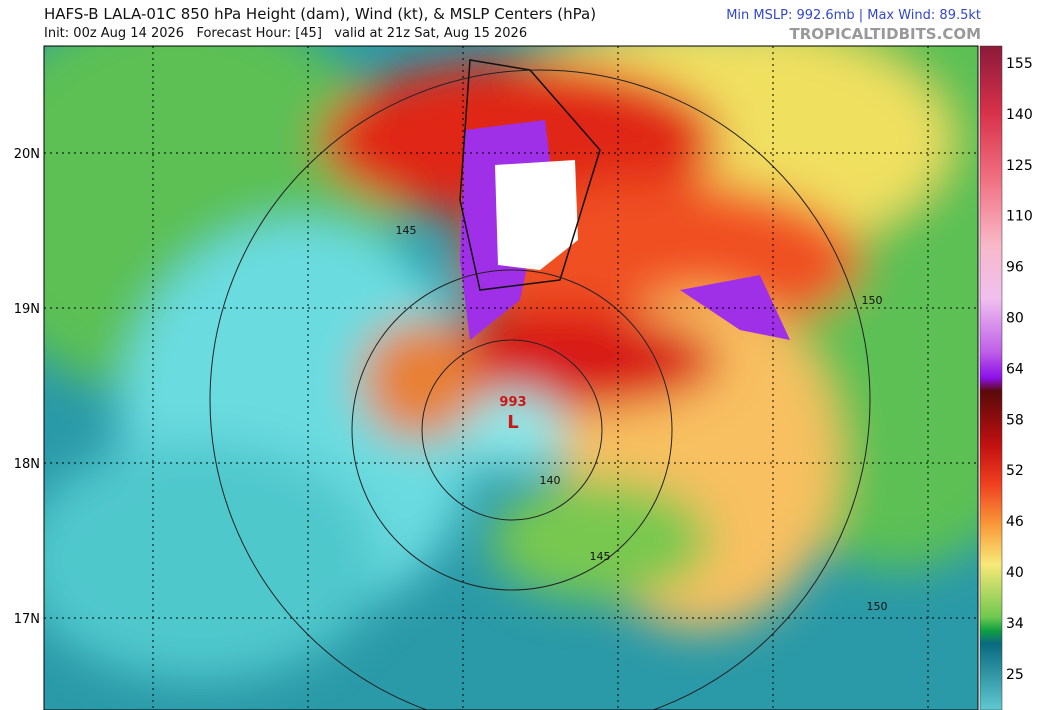 Image resolution: width=1045 pixels, height=710 pixels. I want to click on colorbar-labels: 155 140 125 110 96 80 64 58 52 46 40 34 25, so click(1019, 369).